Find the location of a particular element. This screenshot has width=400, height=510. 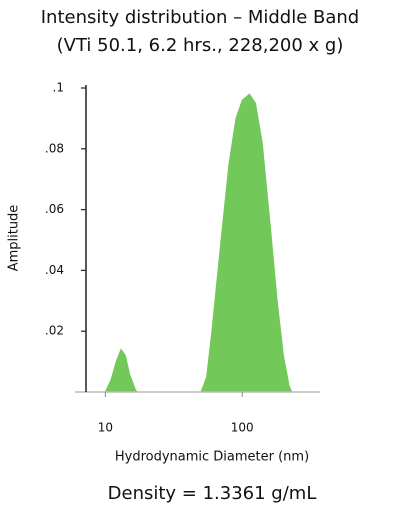

x-axis-label: Hydrodynamic Diameter (nm) is located at coordinates (212, 457).